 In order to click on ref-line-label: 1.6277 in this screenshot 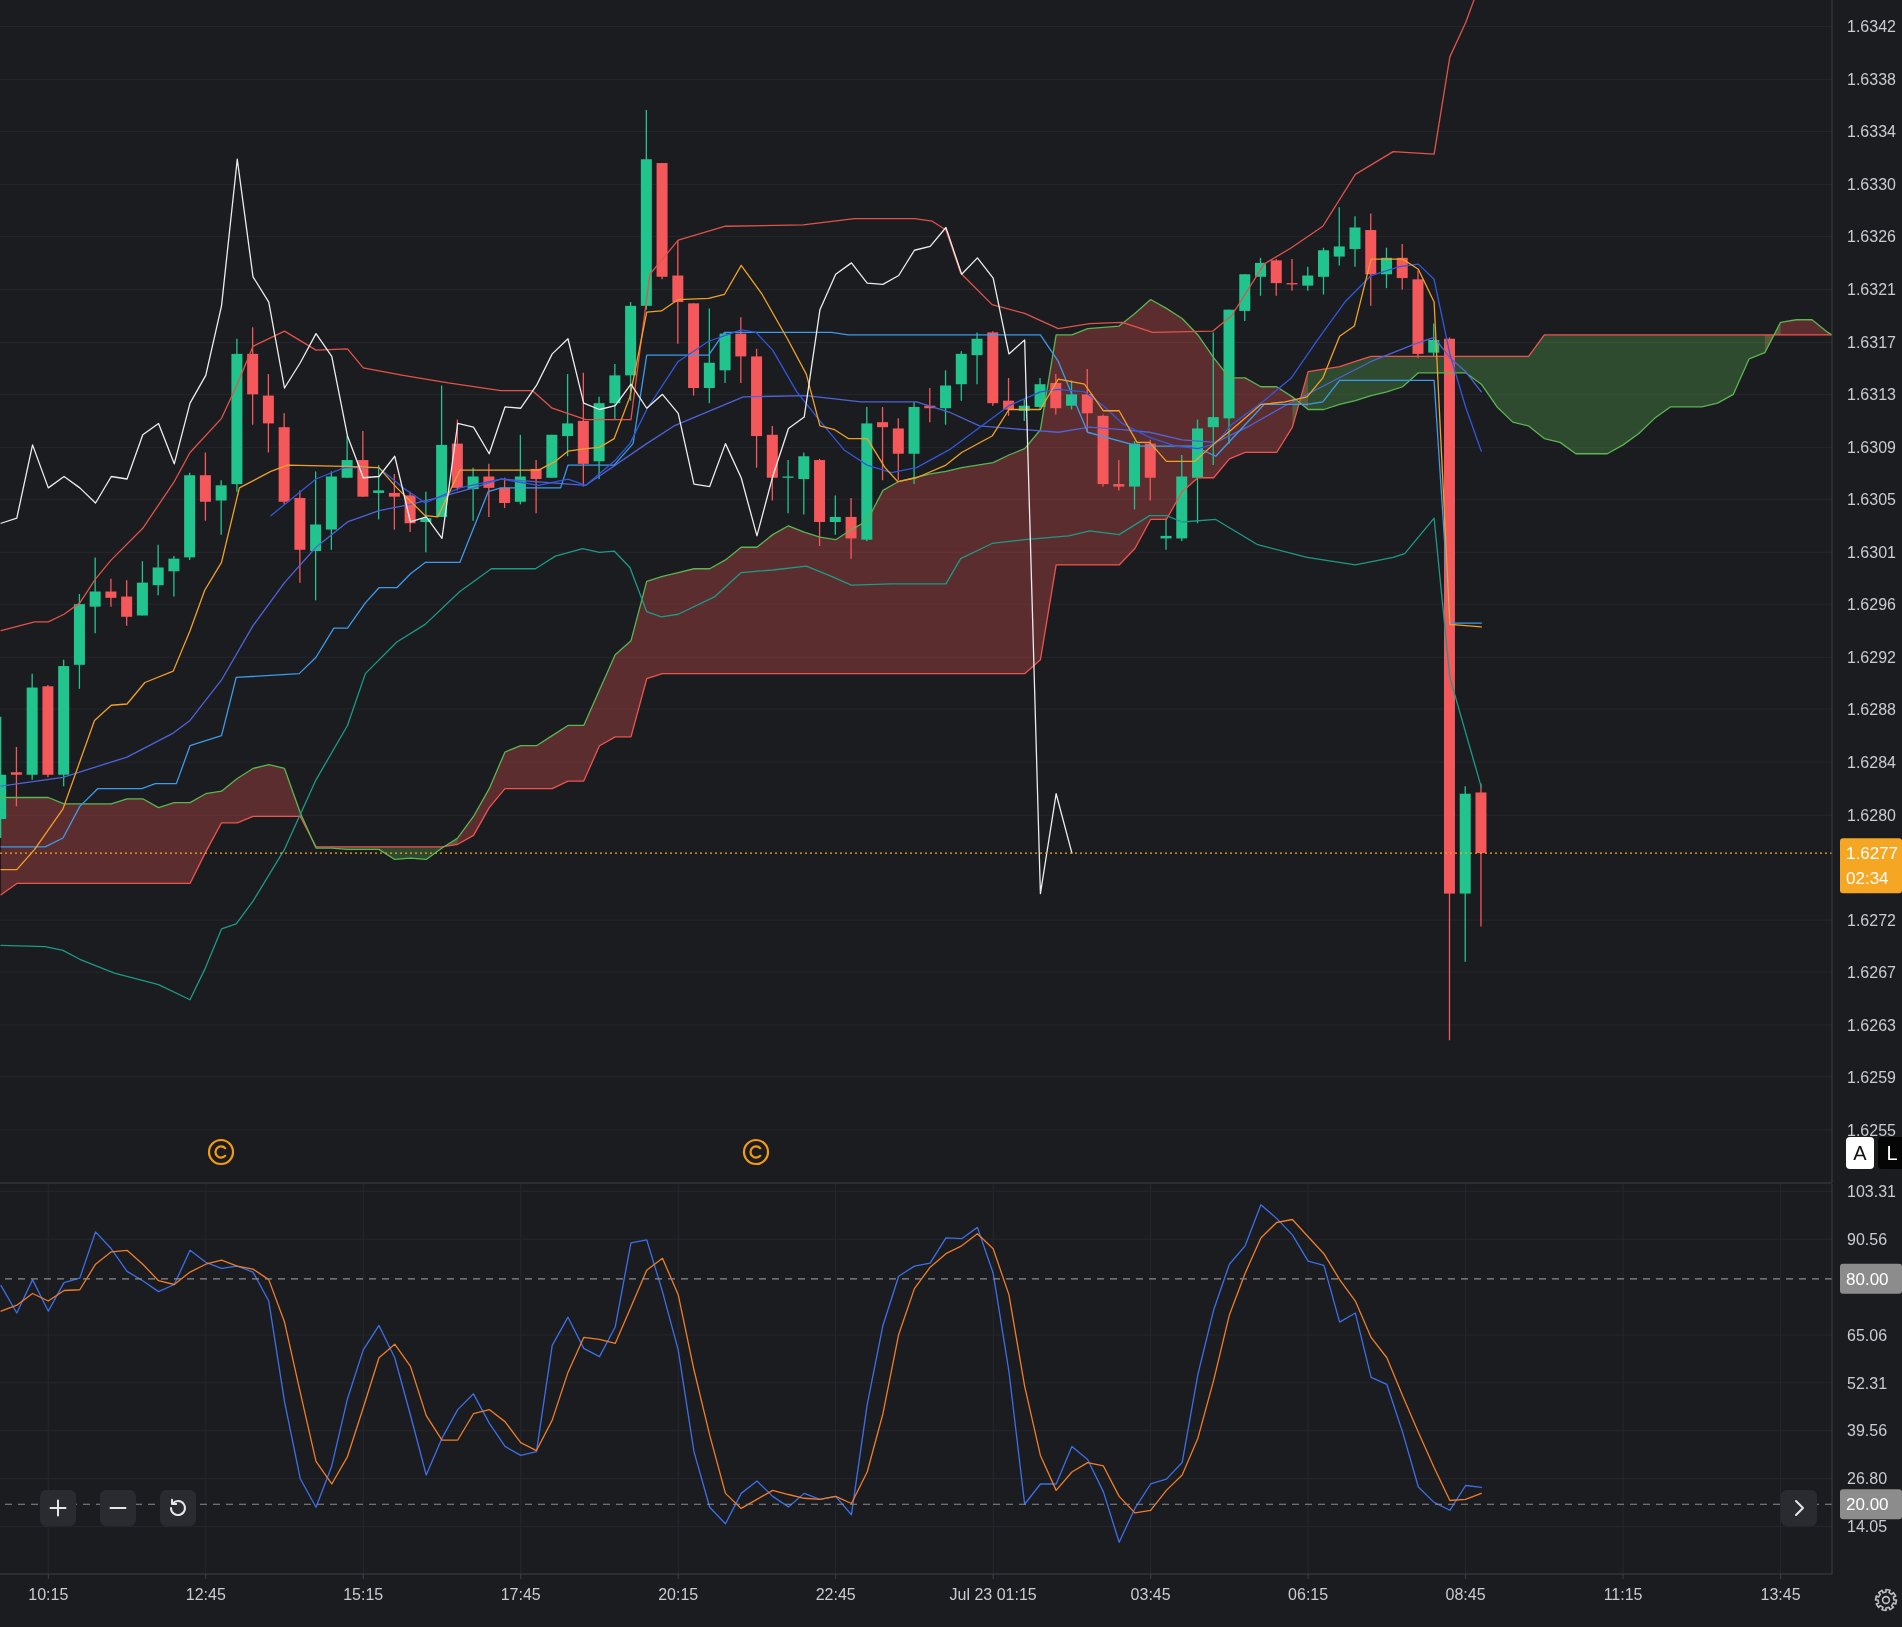, I will do `click(1872, 854)`.